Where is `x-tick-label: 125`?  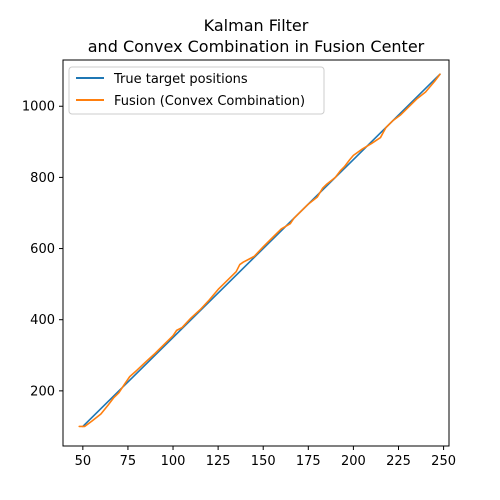 x-tick-label: 125 is located at coordinates (218, 461).